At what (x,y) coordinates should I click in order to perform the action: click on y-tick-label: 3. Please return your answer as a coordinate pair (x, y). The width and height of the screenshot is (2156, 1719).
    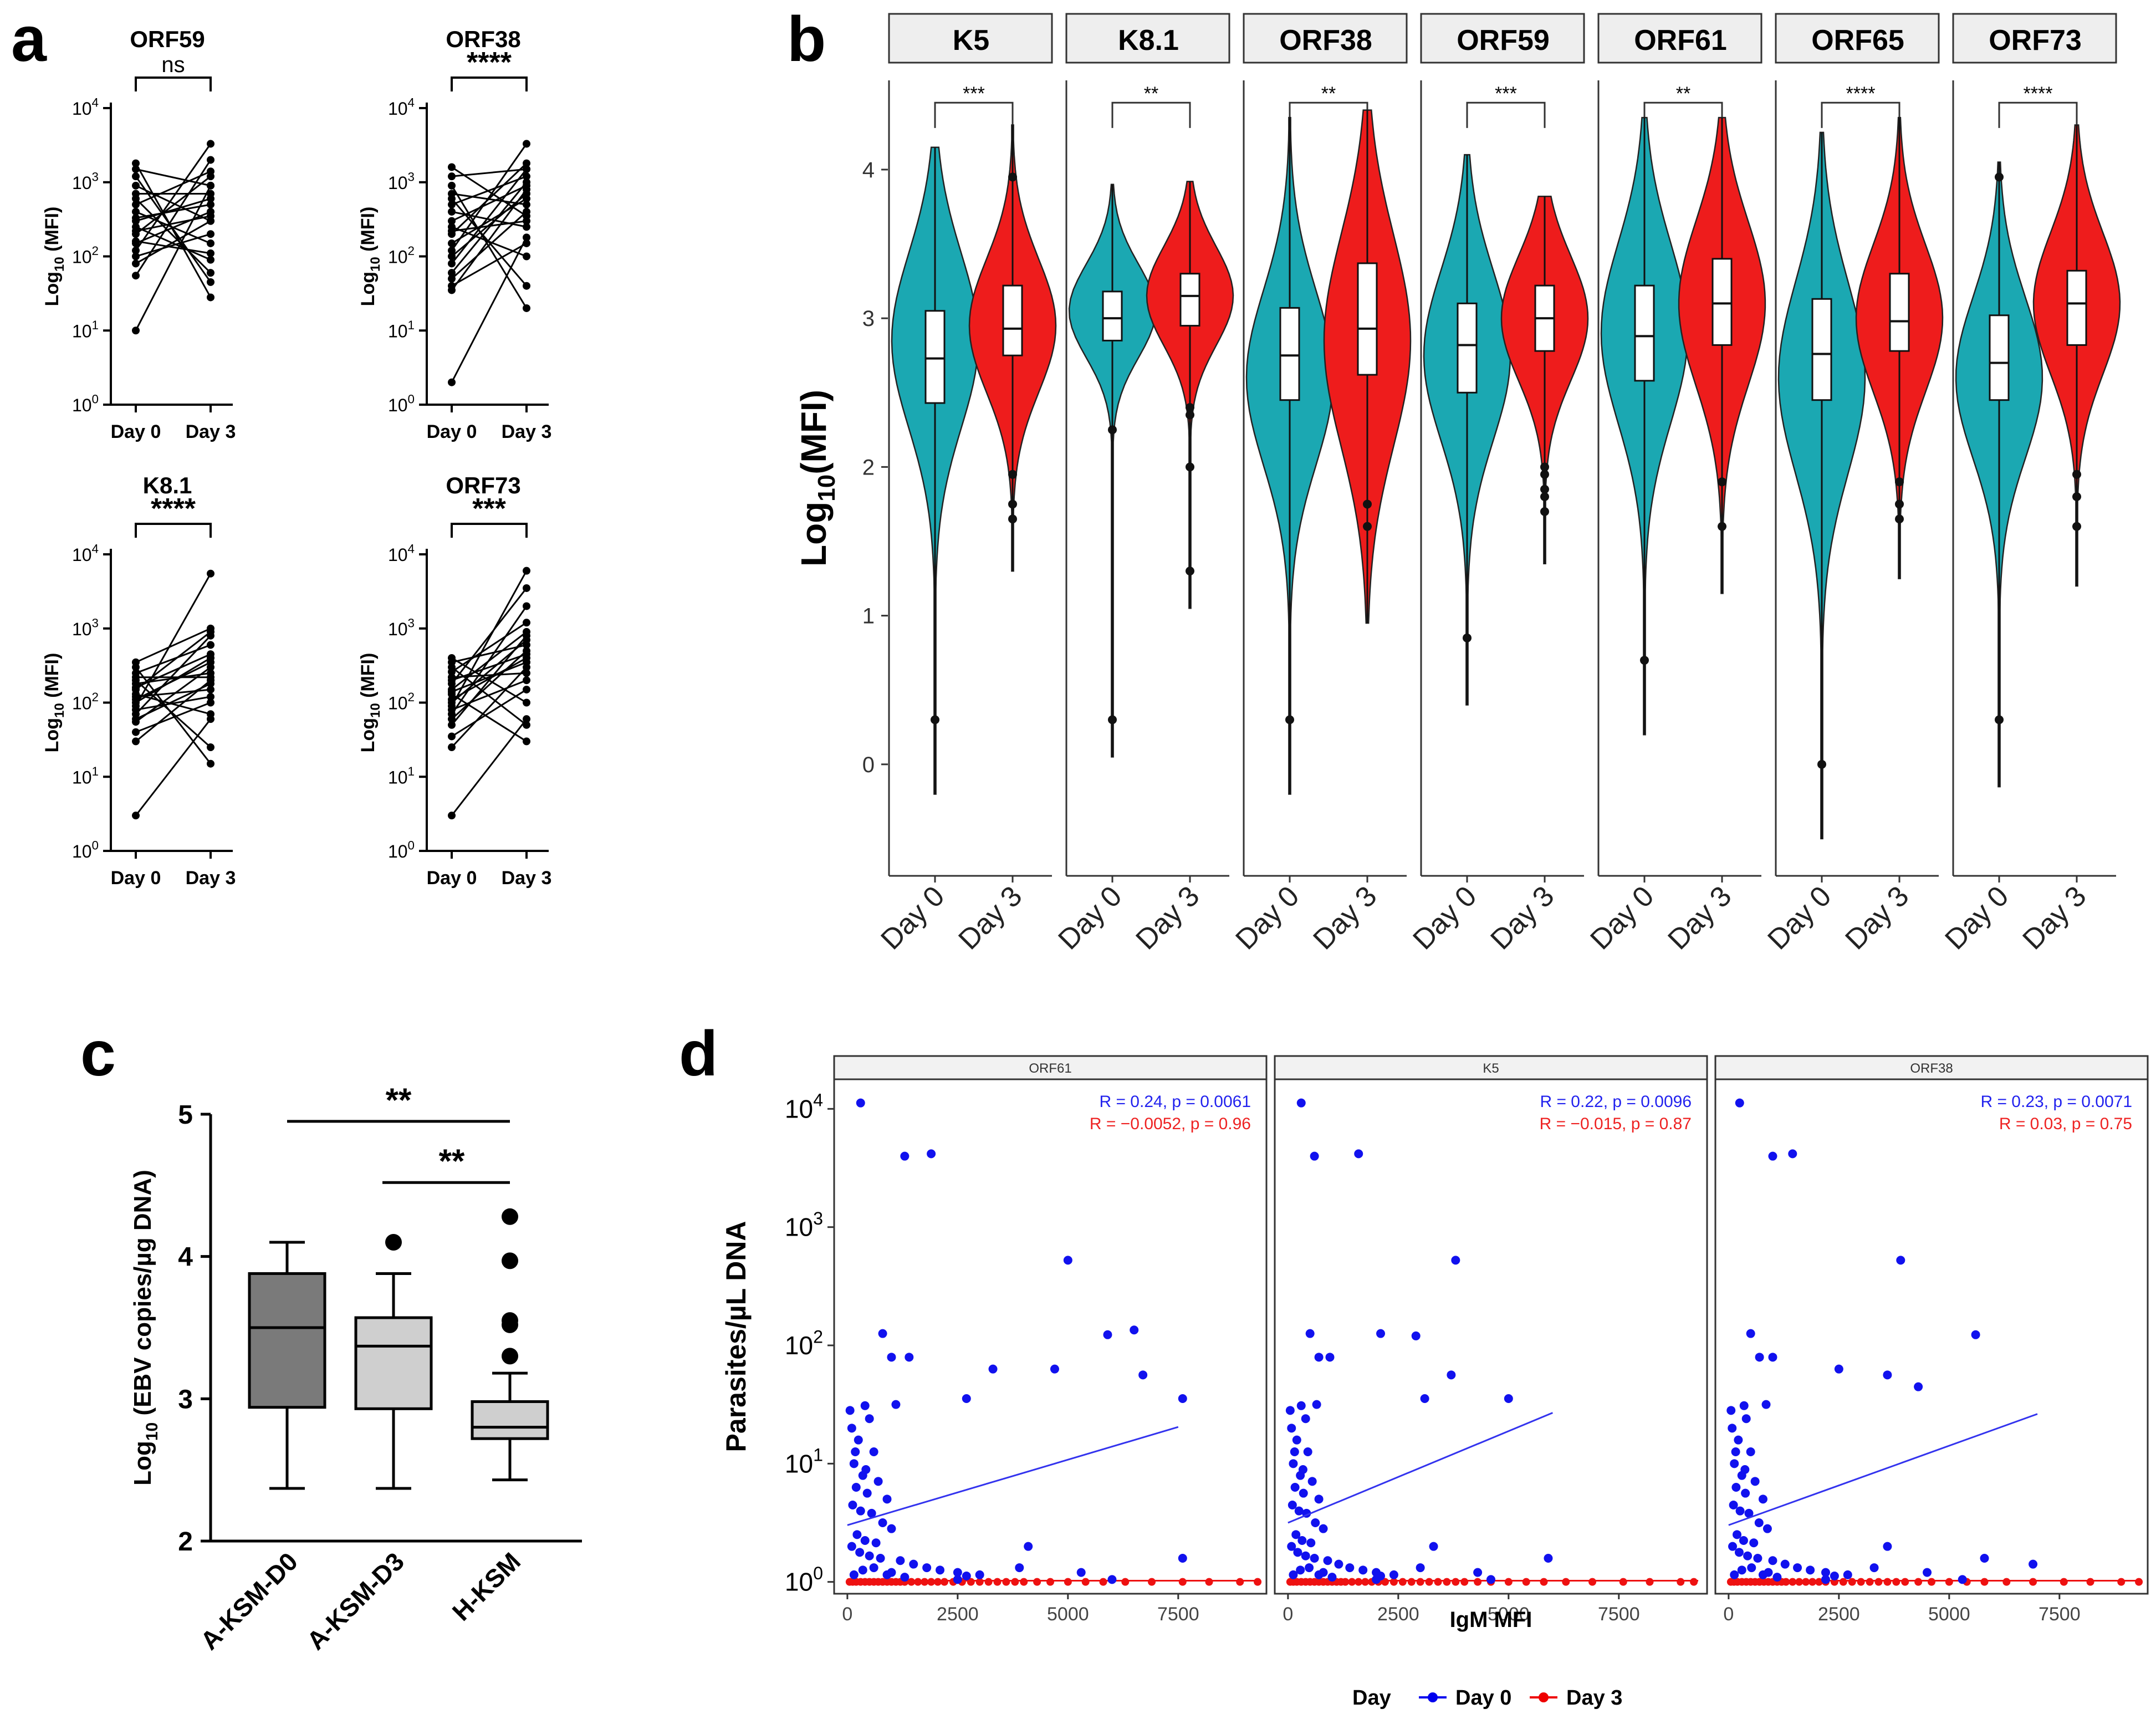
    Looking at the image, I should click on (185, 1400).